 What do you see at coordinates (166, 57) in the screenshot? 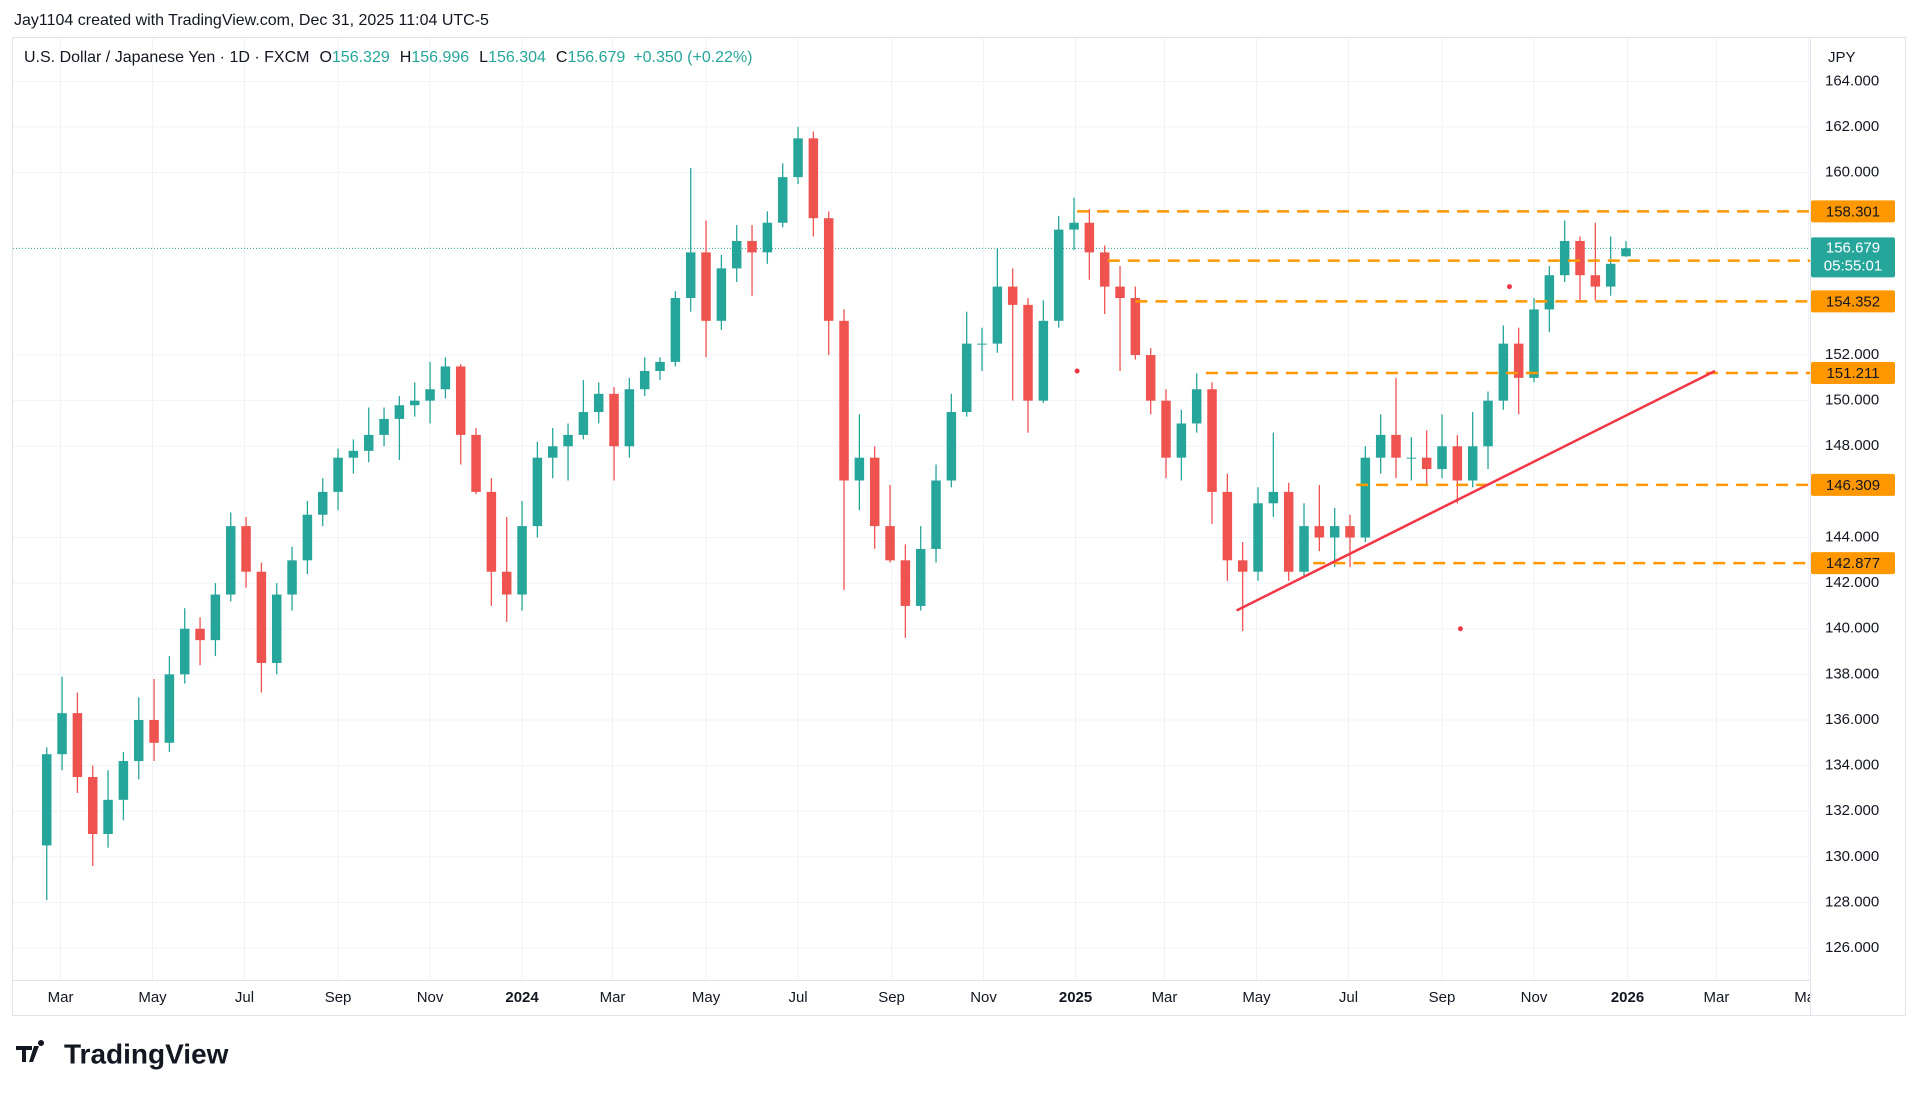
I see `symbol-title: U.S. Dollar / Japanese Yen · 1D · FXCM` at bounding box center [166, 57].